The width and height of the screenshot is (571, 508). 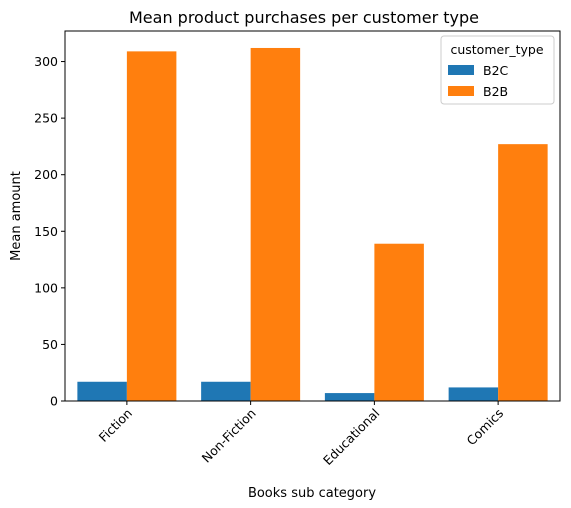 I want to click on y-tick-label-50: 50, so click(x=50, y=344).